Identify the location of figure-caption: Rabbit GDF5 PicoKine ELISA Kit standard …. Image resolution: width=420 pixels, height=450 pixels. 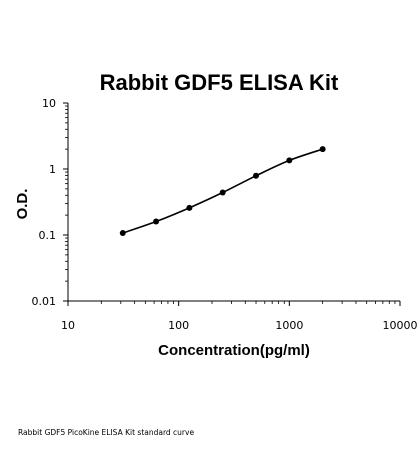
(106, 432).